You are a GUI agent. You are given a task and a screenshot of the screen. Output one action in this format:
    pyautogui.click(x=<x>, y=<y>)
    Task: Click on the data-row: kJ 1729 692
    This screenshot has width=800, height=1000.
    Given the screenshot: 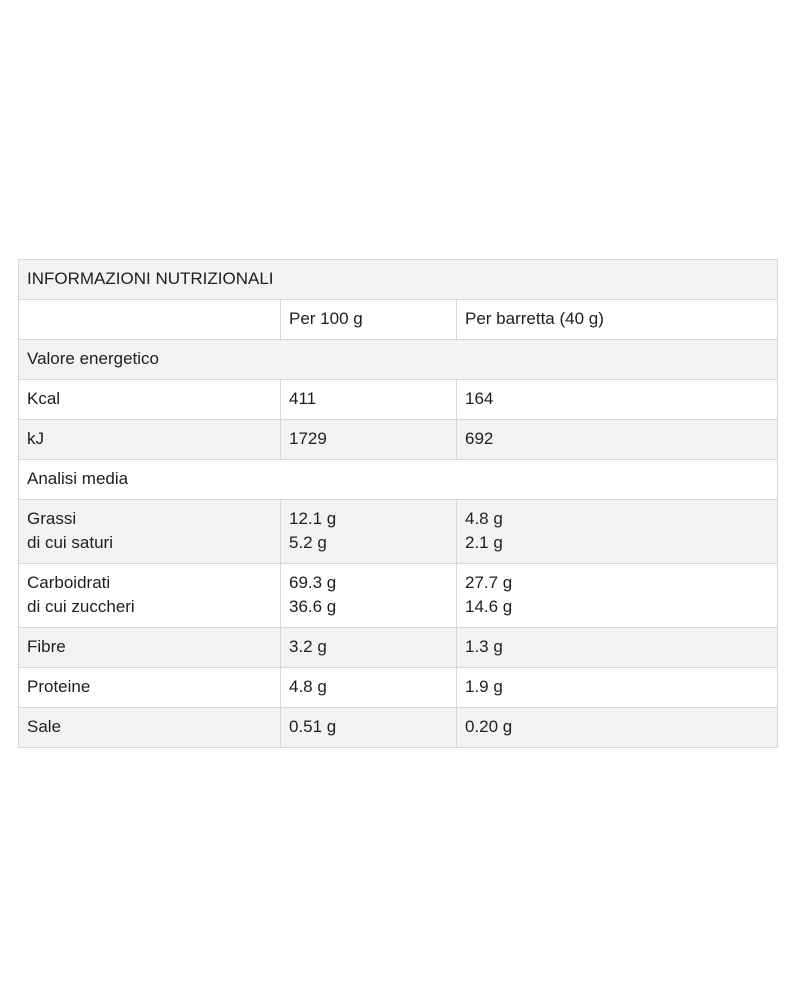 What is the action you would take?
    pyautogui.click(x=398, y=439)
    